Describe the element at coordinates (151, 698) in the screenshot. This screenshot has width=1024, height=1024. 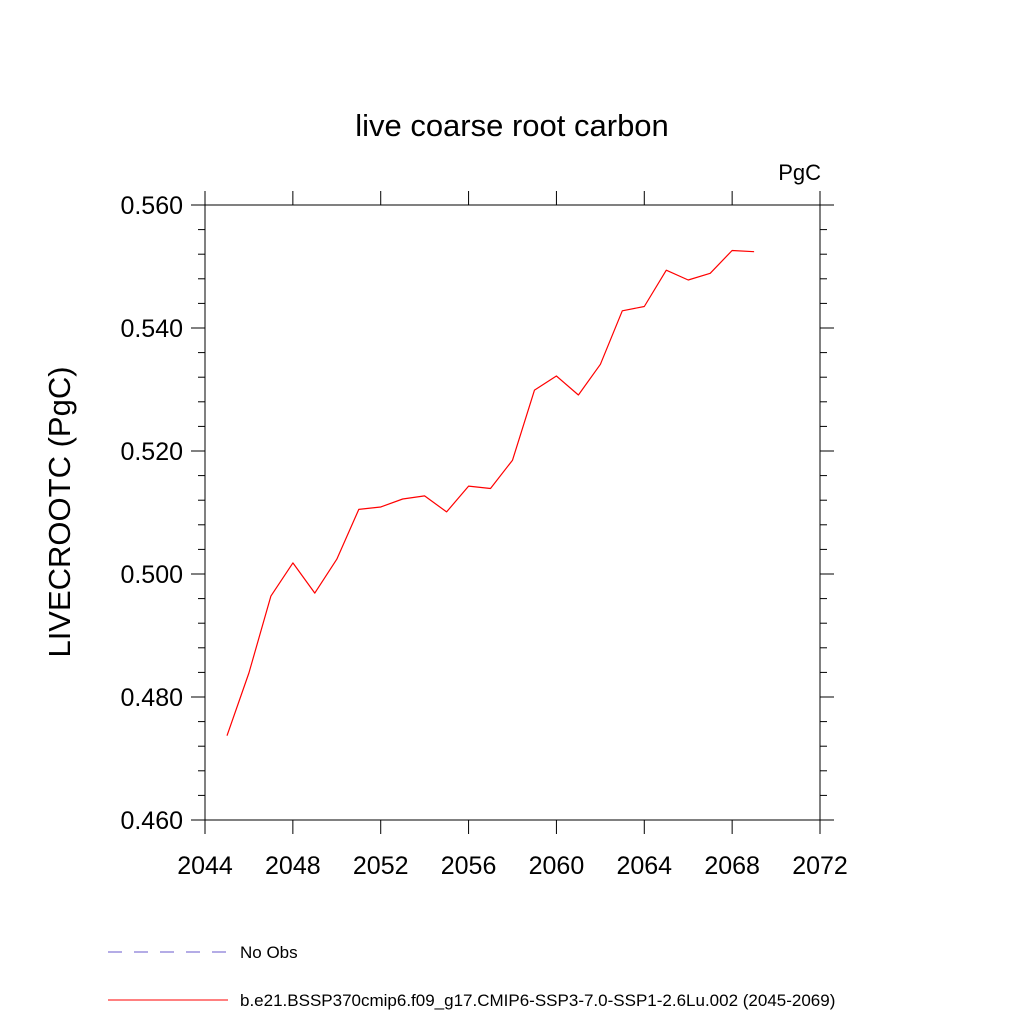
I see `y-tick-label: 0.480` at that location.